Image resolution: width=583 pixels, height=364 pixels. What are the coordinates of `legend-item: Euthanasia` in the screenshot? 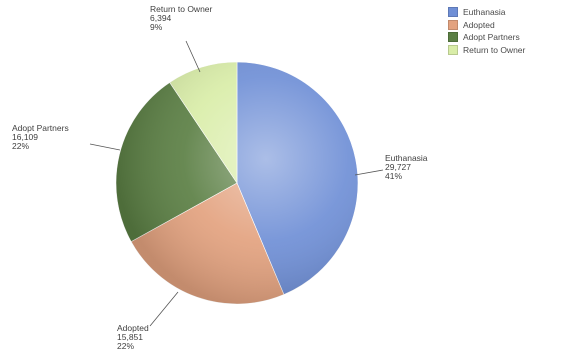 It's located at (486, 12).